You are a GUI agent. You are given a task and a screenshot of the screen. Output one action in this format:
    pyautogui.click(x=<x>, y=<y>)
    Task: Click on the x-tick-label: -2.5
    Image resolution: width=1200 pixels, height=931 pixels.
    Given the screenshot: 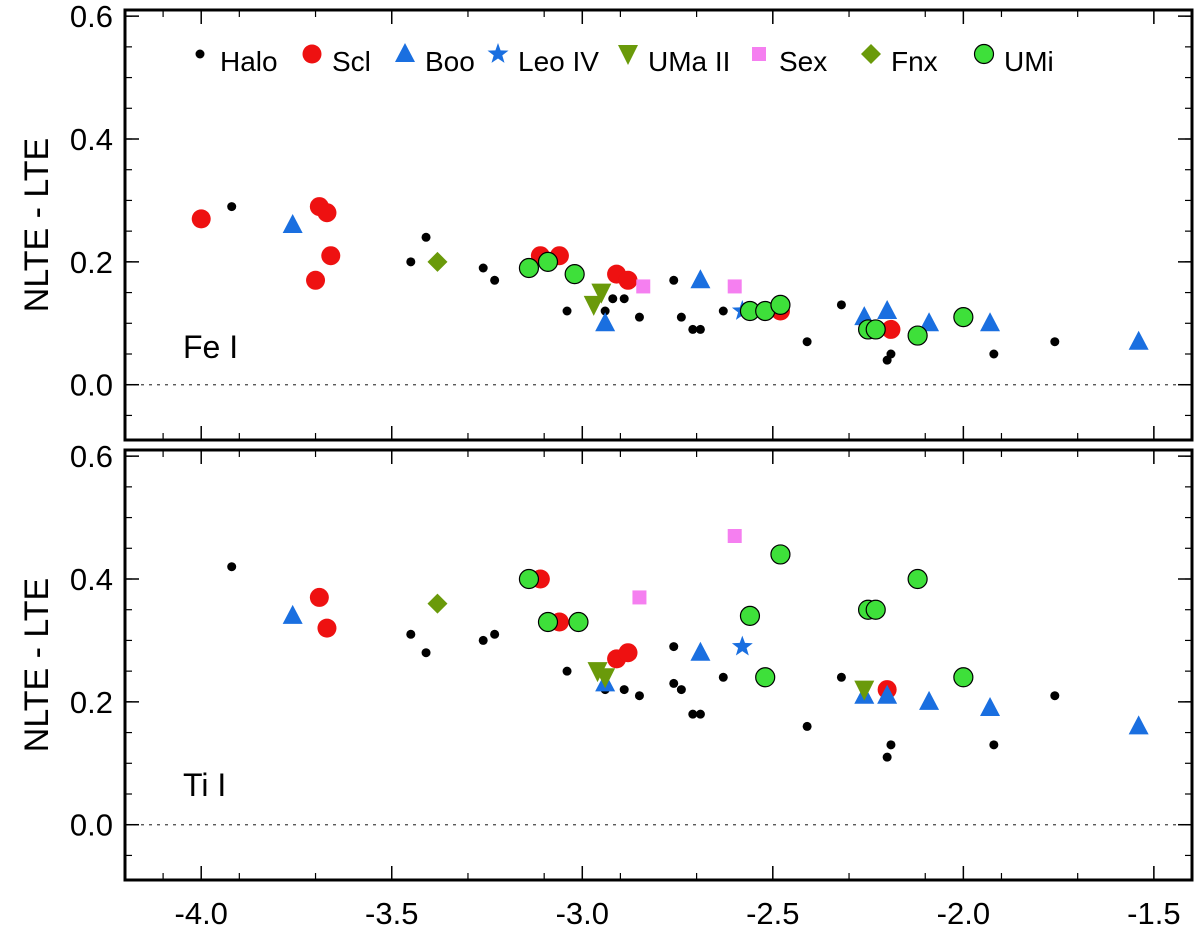 What is the action you would take?
    pyautogui.click(x=772, y=913)
    